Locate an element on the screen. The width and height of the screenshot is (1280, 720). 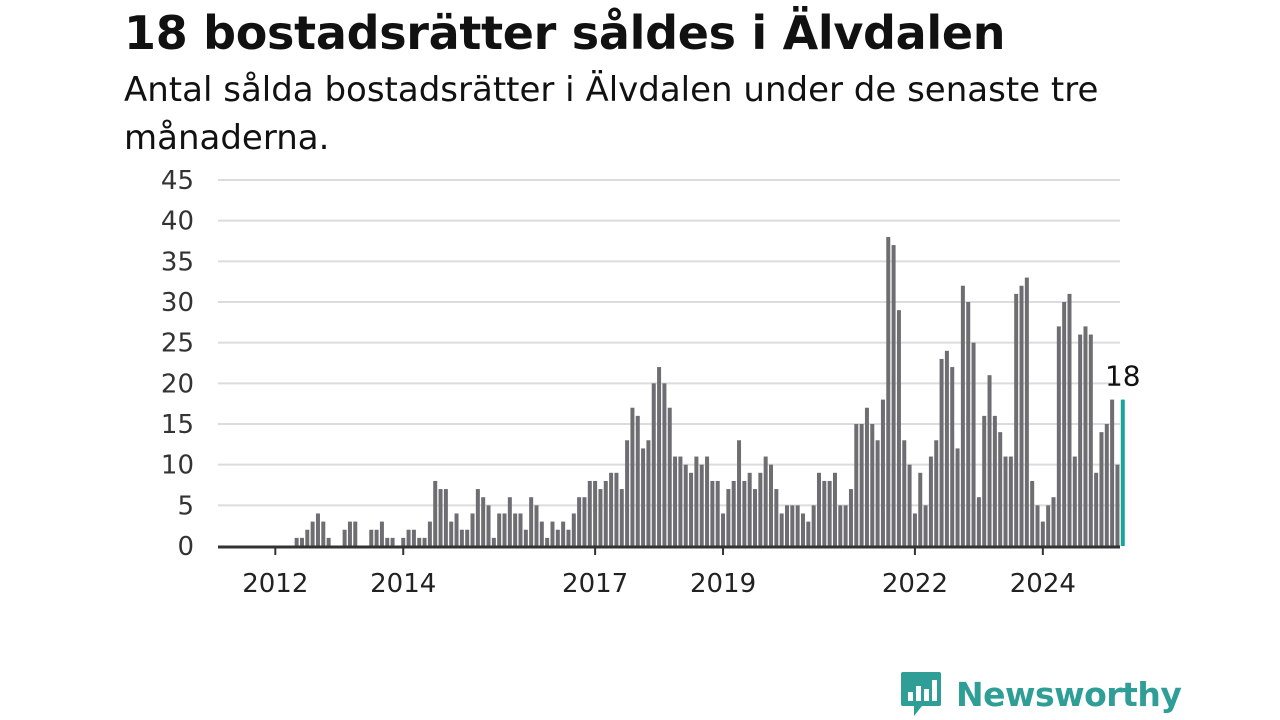
y-axis-ticks: 0 5 10 15 20 25 30 35 40 45 is located at coordinates (177, 364).